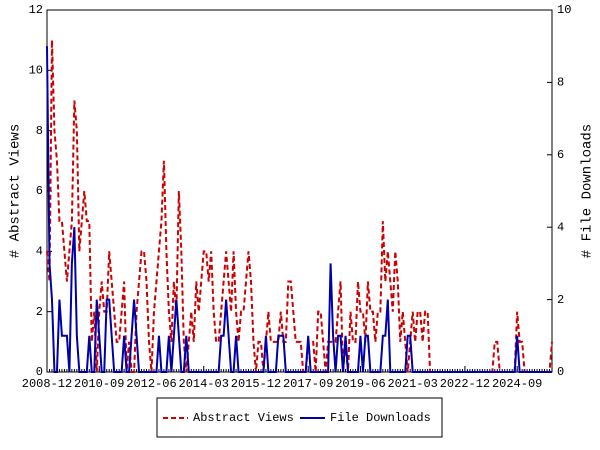  What do you see at coordinates (564, 10) in the screenshot?
I see `y2-tick-label: 10` at bounding box center [564, 10].